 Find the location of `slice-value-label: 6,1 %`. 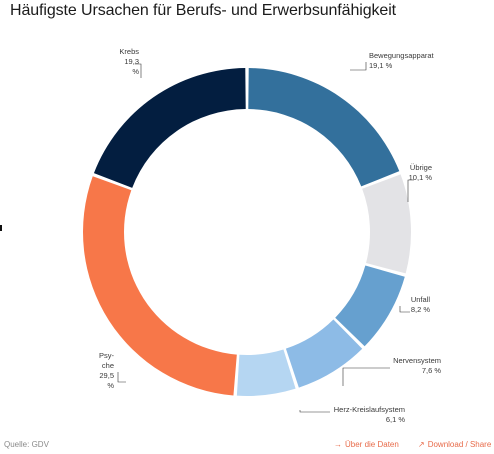

slice-value-label: 6,1 % is located at coordinates (396, 419).